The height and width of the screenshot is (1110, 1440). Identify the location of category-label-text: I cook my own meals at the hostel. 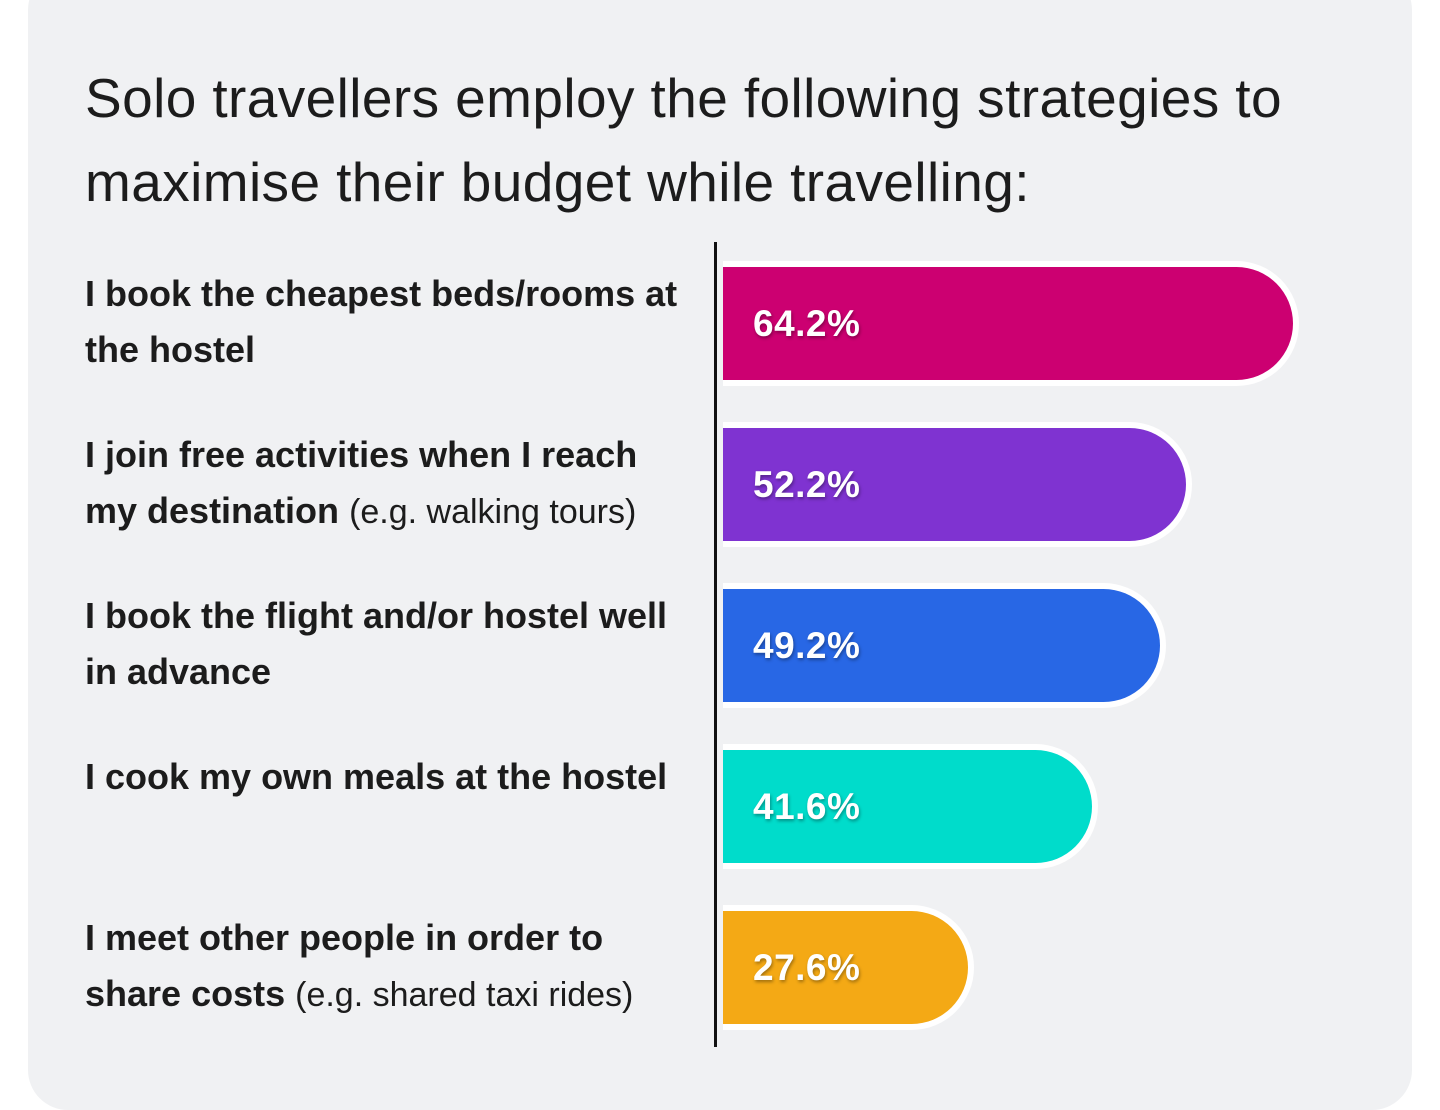
(376, 776).